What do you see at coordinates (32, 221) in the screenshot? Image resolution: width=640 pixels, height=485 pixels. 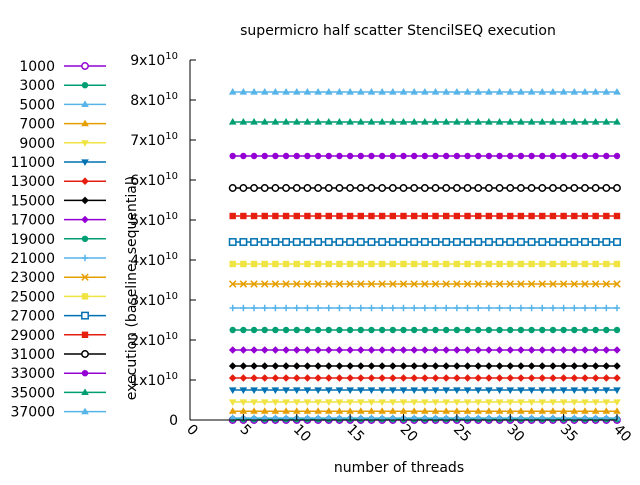 I see `legend-label: 17000` at bounding box center [32, 221].